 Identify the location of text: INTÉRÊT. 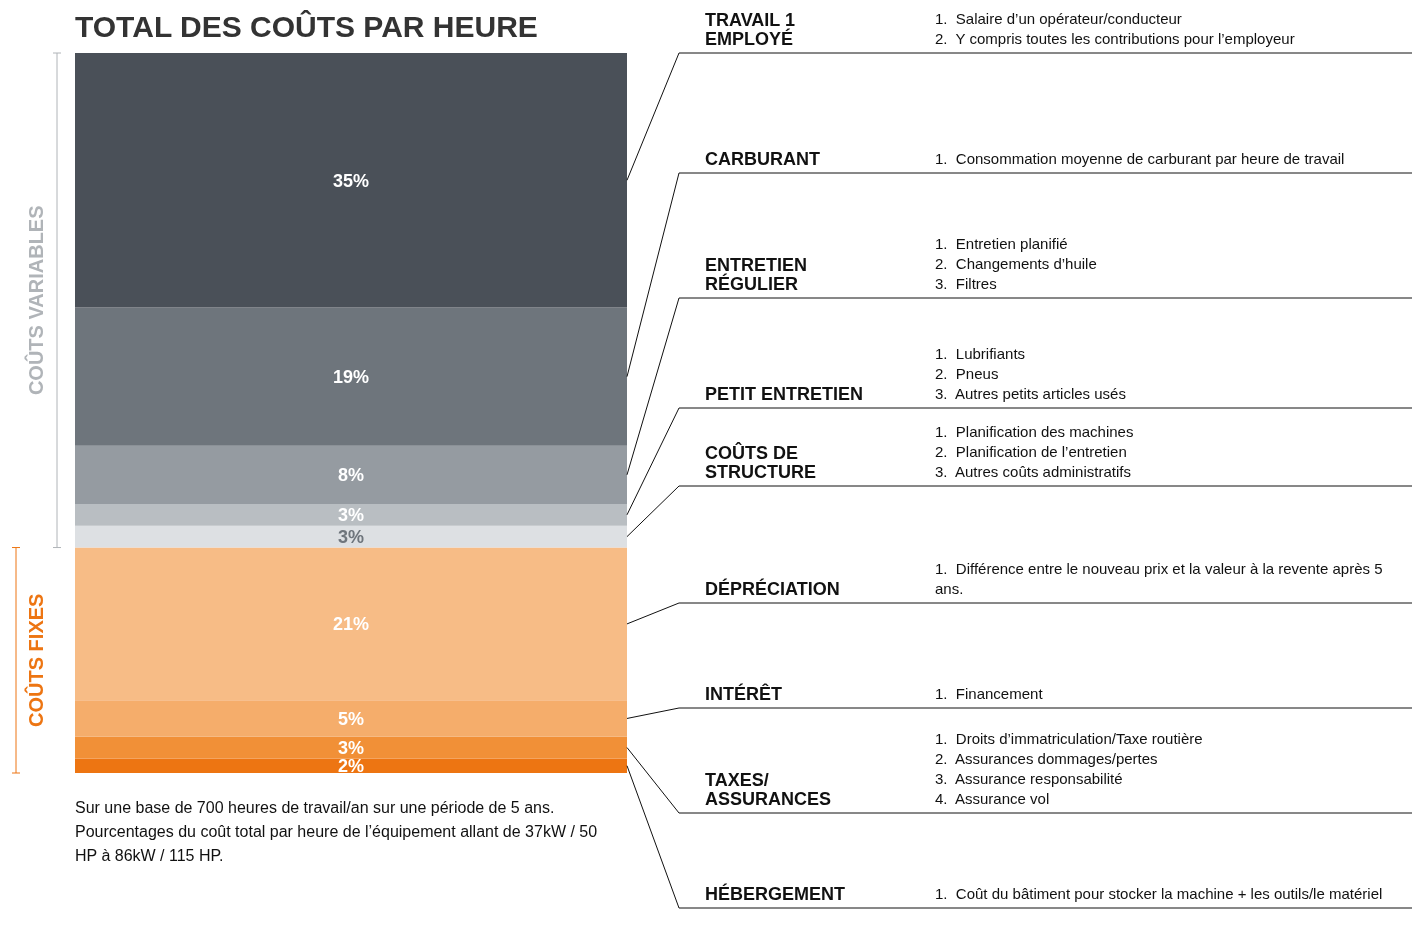
(744, 694).